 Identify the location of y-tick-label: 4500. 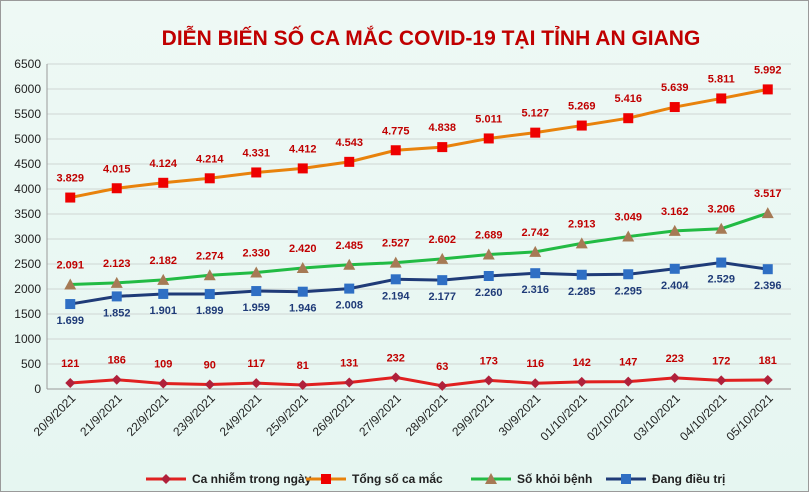
(27, 164).